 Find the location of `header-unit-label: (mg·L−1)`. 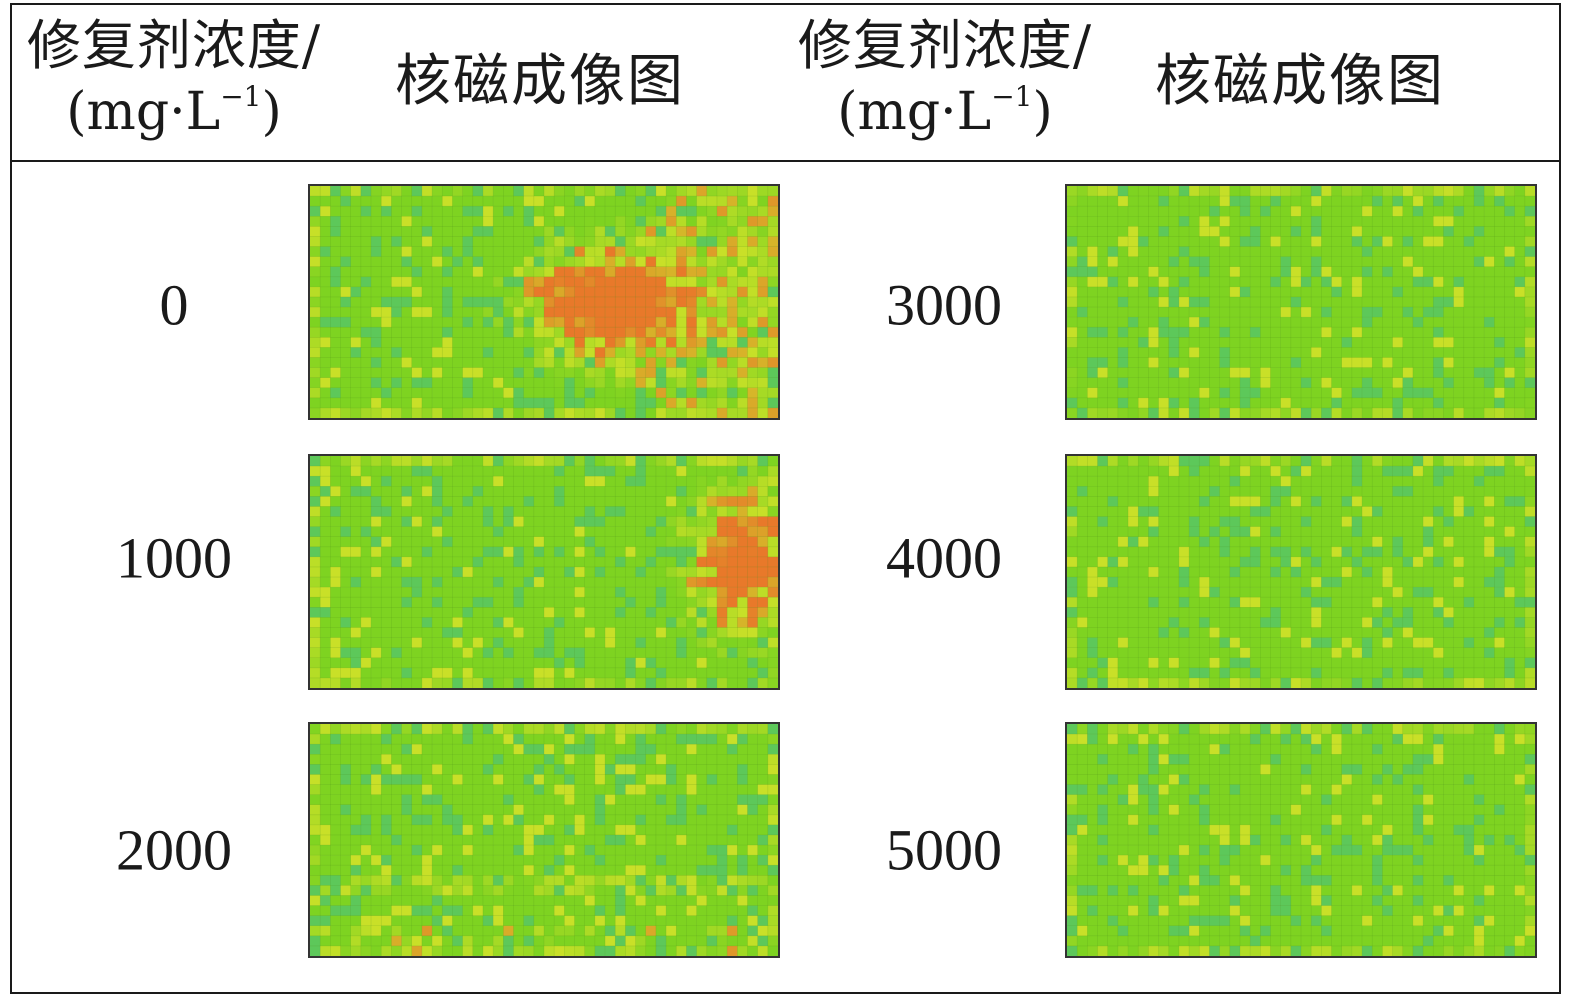

header-unit-label: (mg·L−1) is located at coordinates (174, 111).